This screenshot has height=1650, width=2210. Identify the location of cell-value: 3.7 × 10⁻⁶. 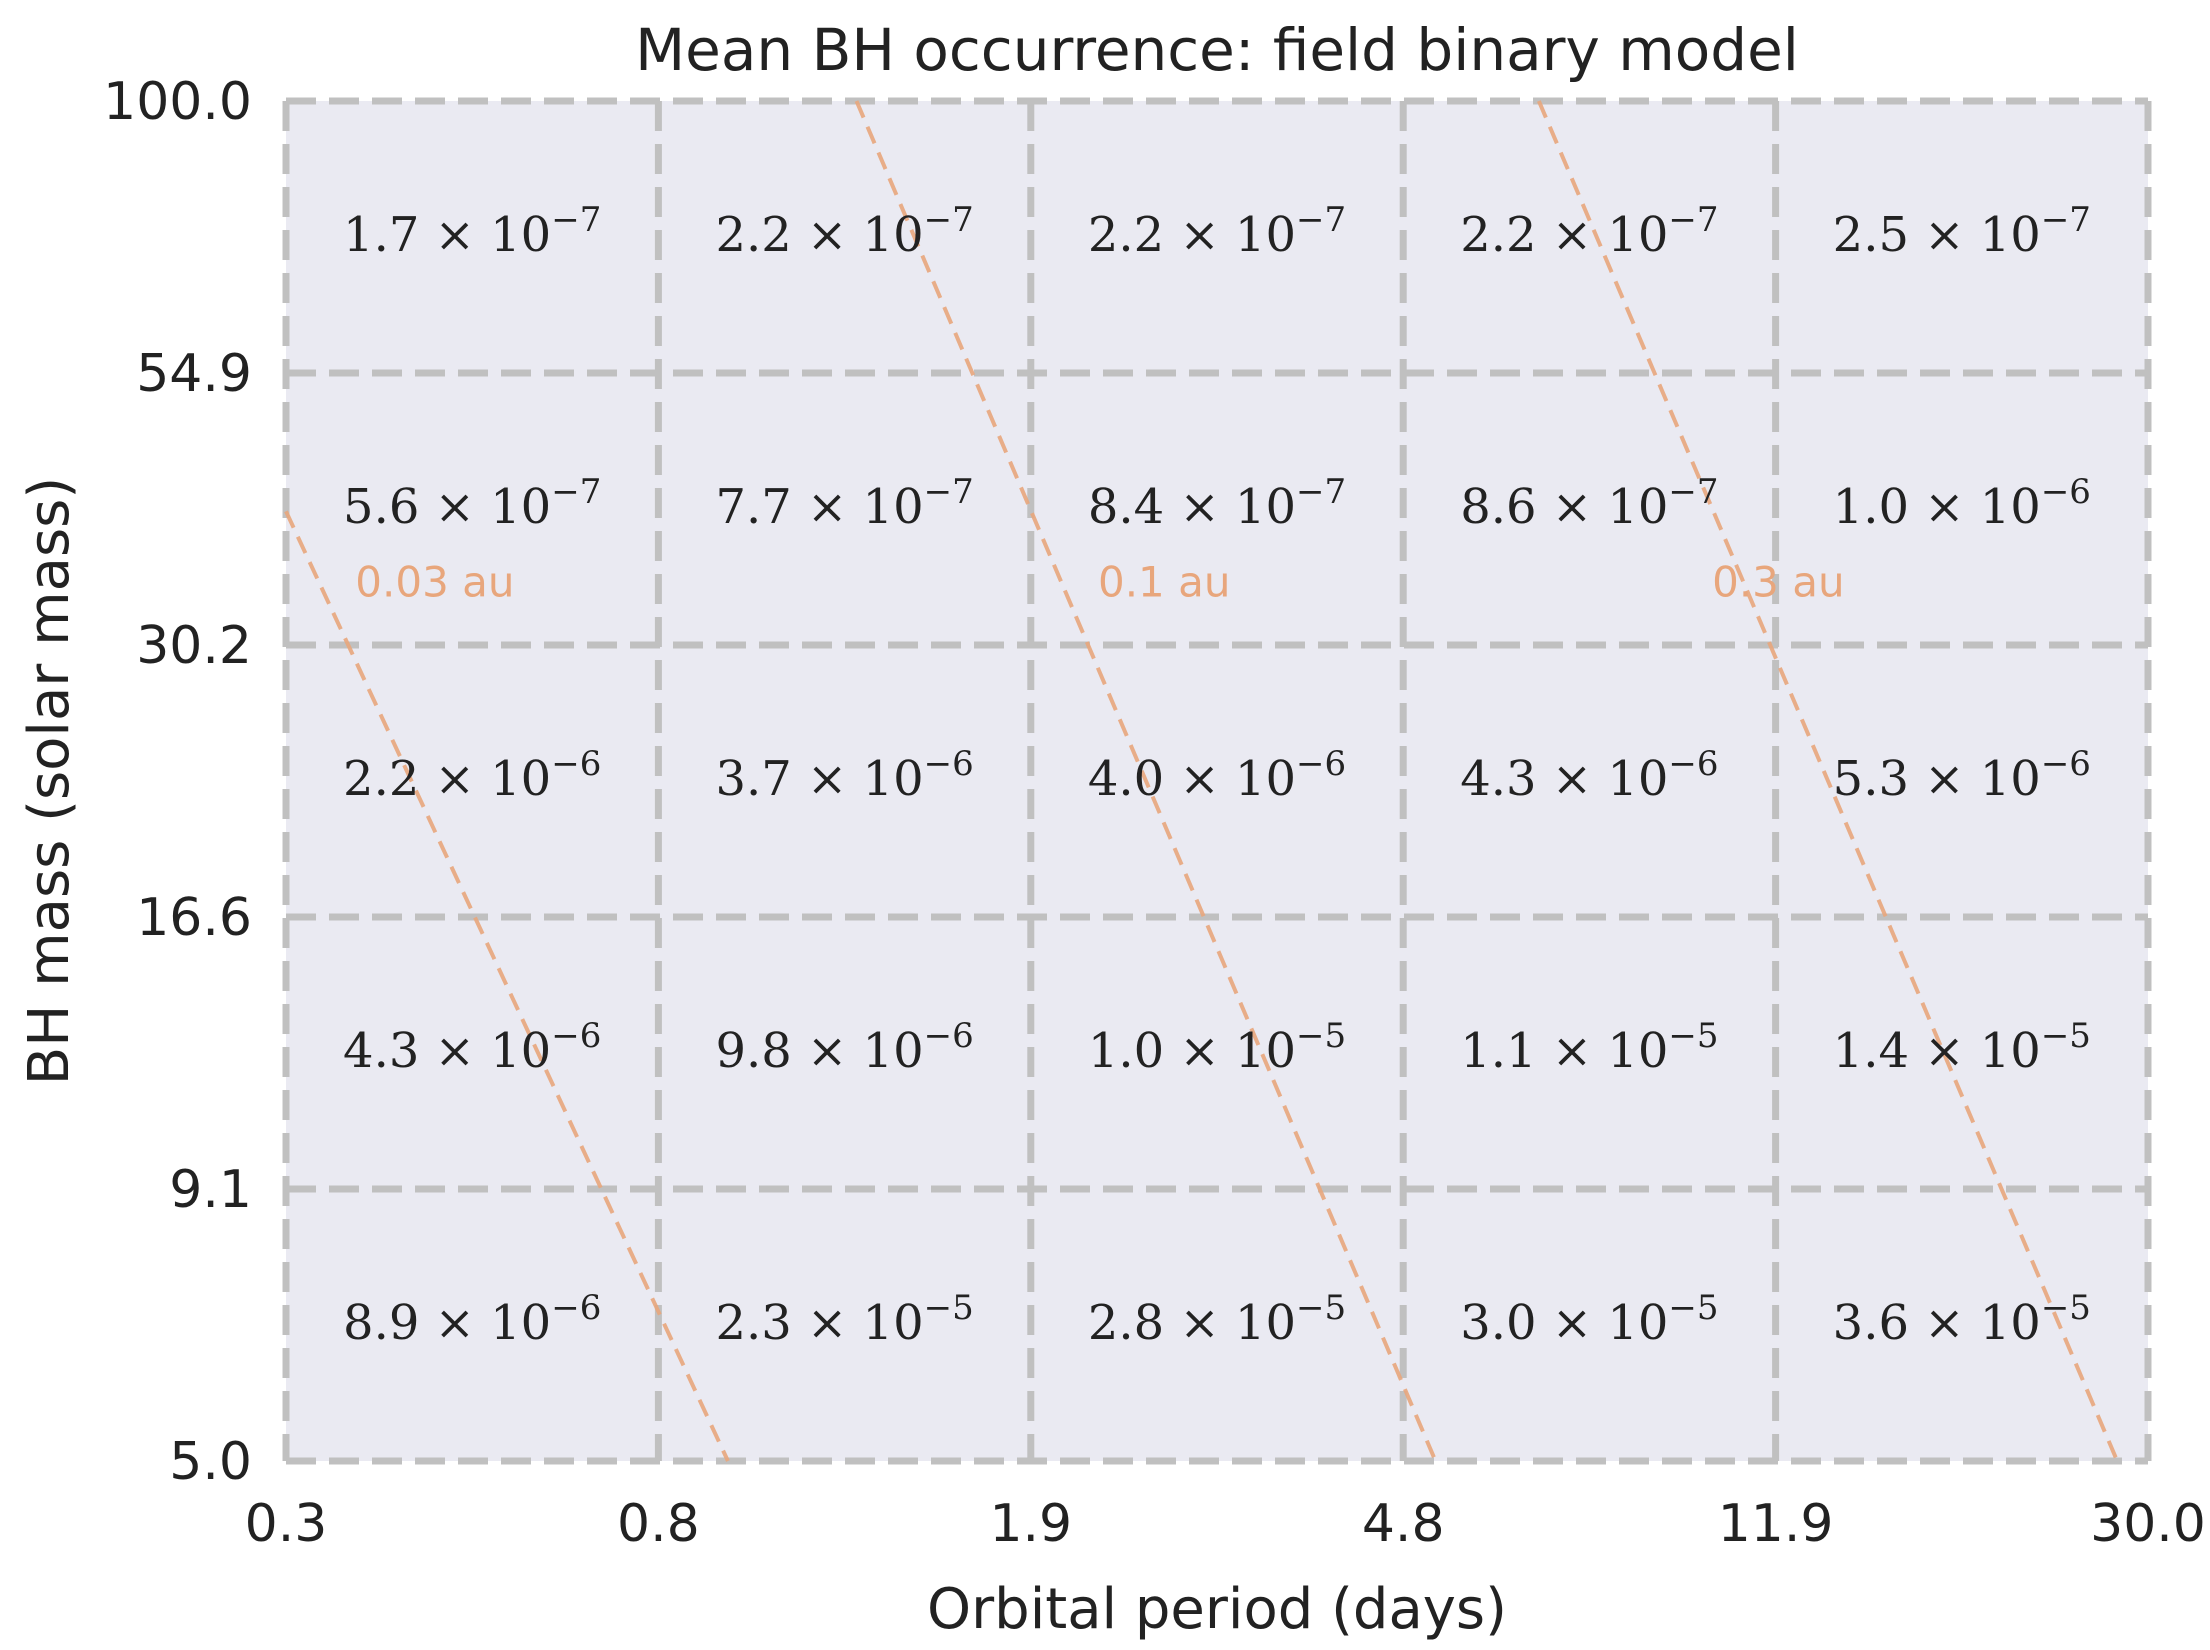
(844, 775).